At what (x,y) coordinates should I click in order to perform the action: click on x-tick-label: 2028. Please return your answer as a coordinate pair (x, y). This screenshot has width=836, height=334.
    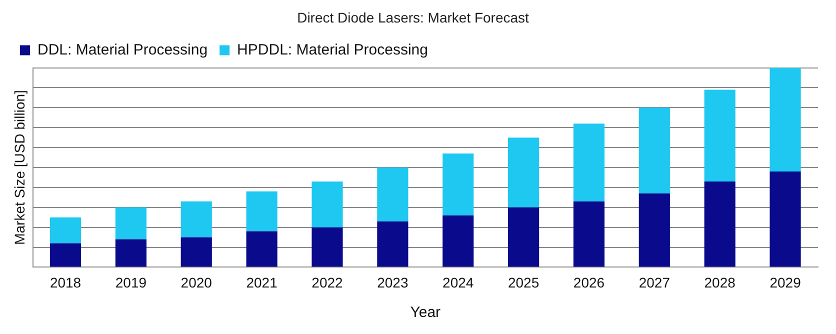
    Looking at the image, I should click on (720, 282).